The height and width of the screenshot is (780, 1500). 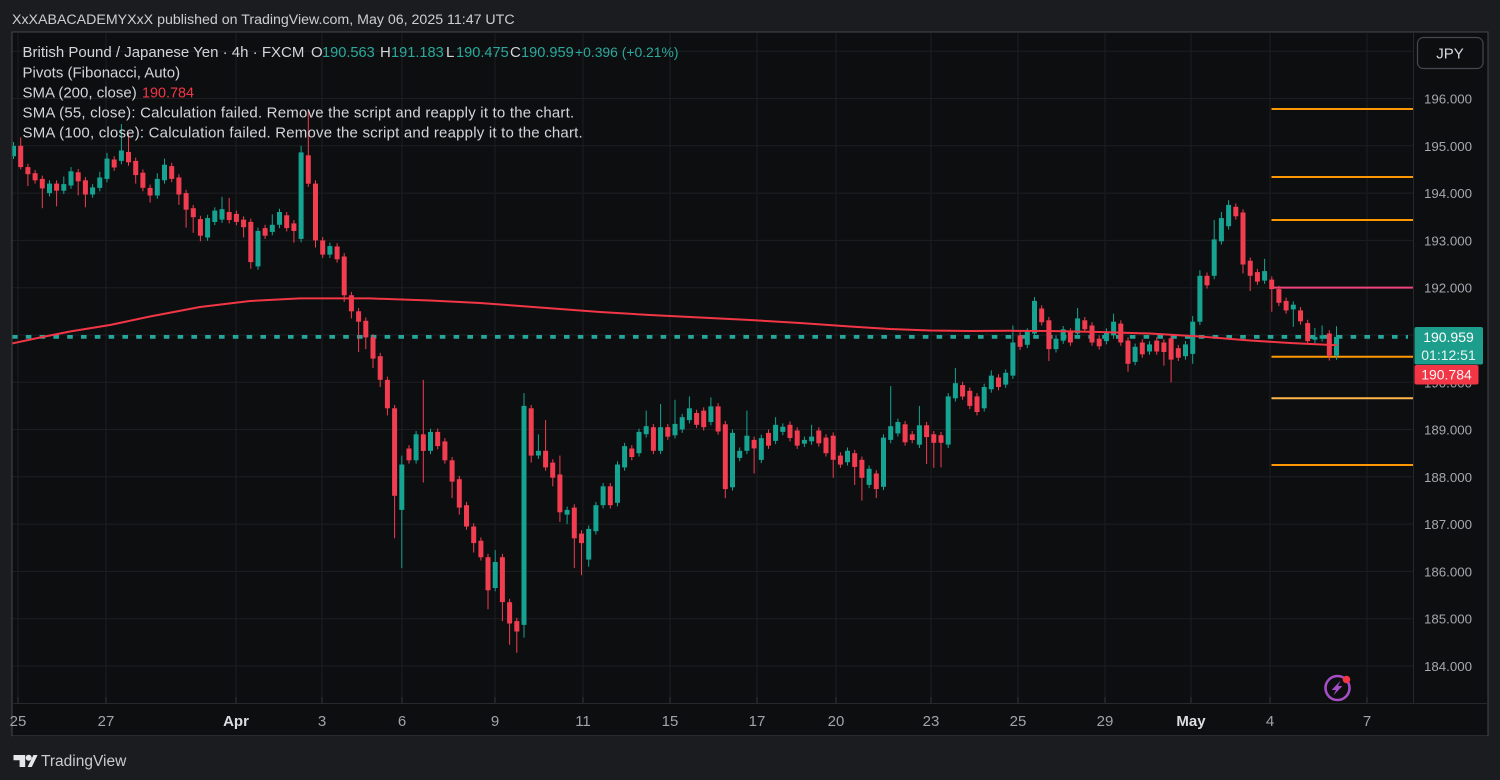 I want to click on svg-text: 185.000, so click(x=1448, y=619).